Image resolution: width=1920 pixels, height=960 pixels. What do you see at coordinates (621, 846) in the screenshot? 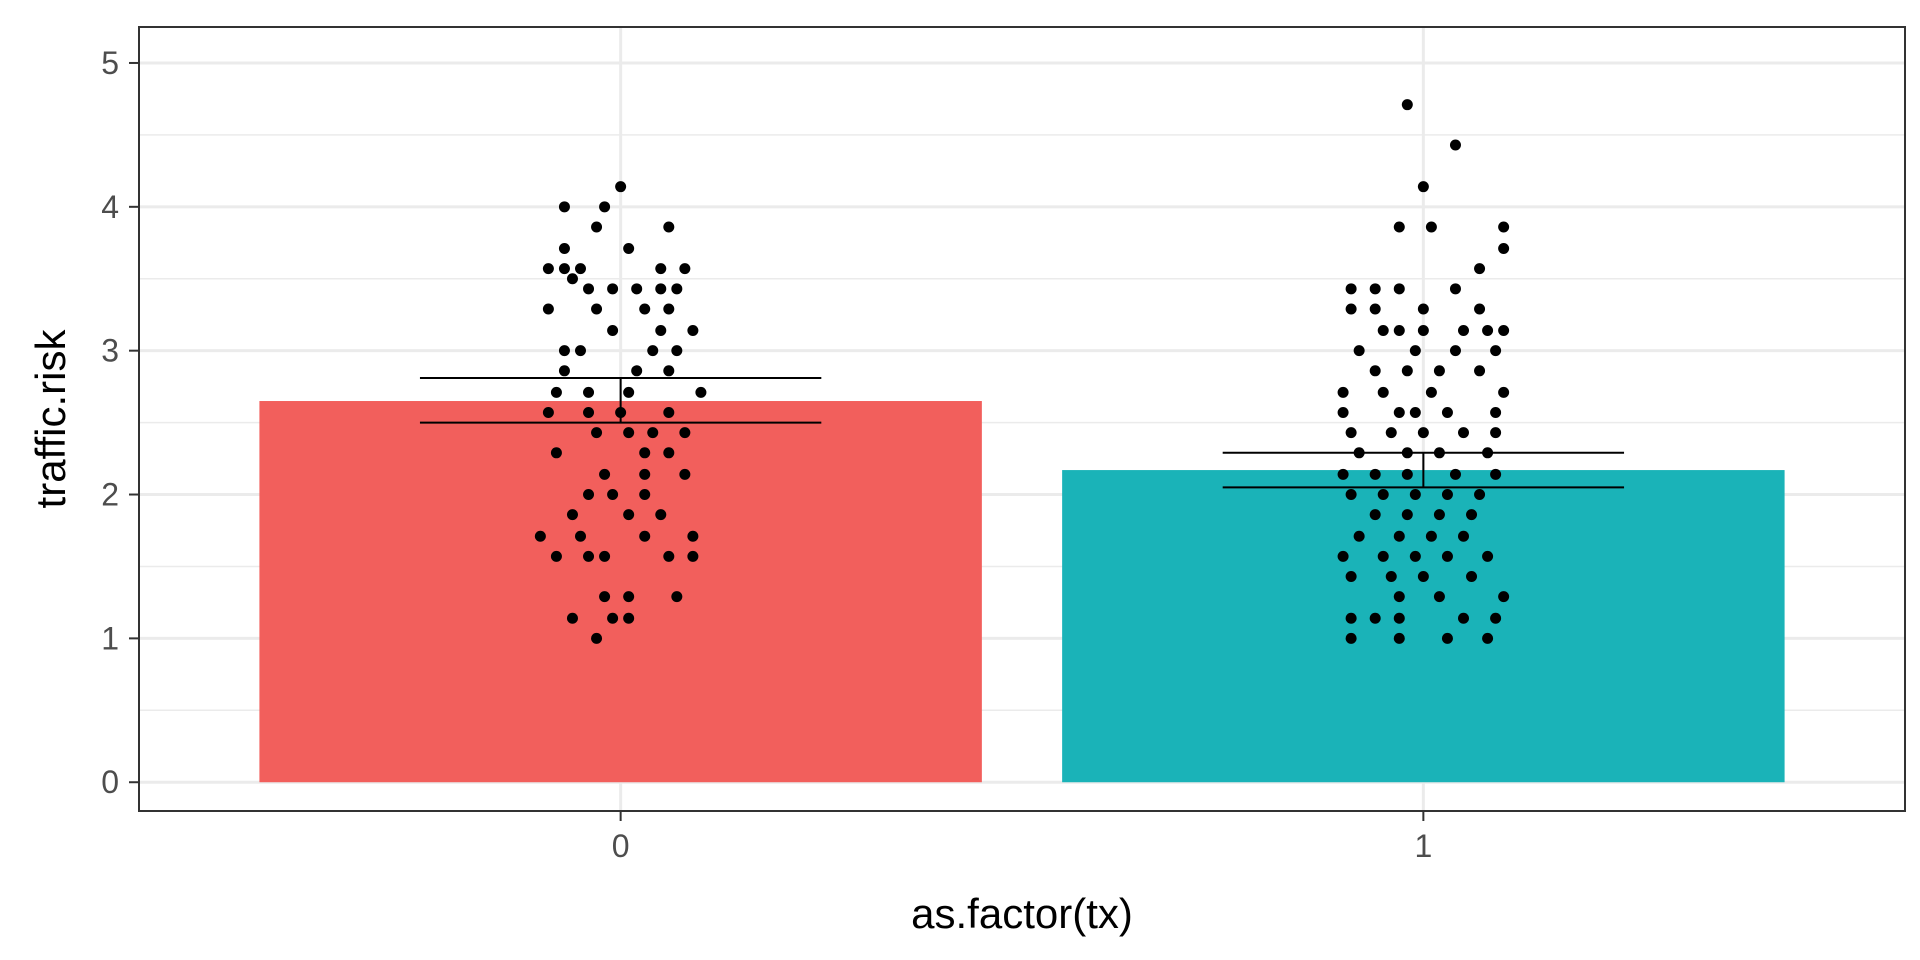
I see `x-tick-label: 0` at bounding box center [621, 846].